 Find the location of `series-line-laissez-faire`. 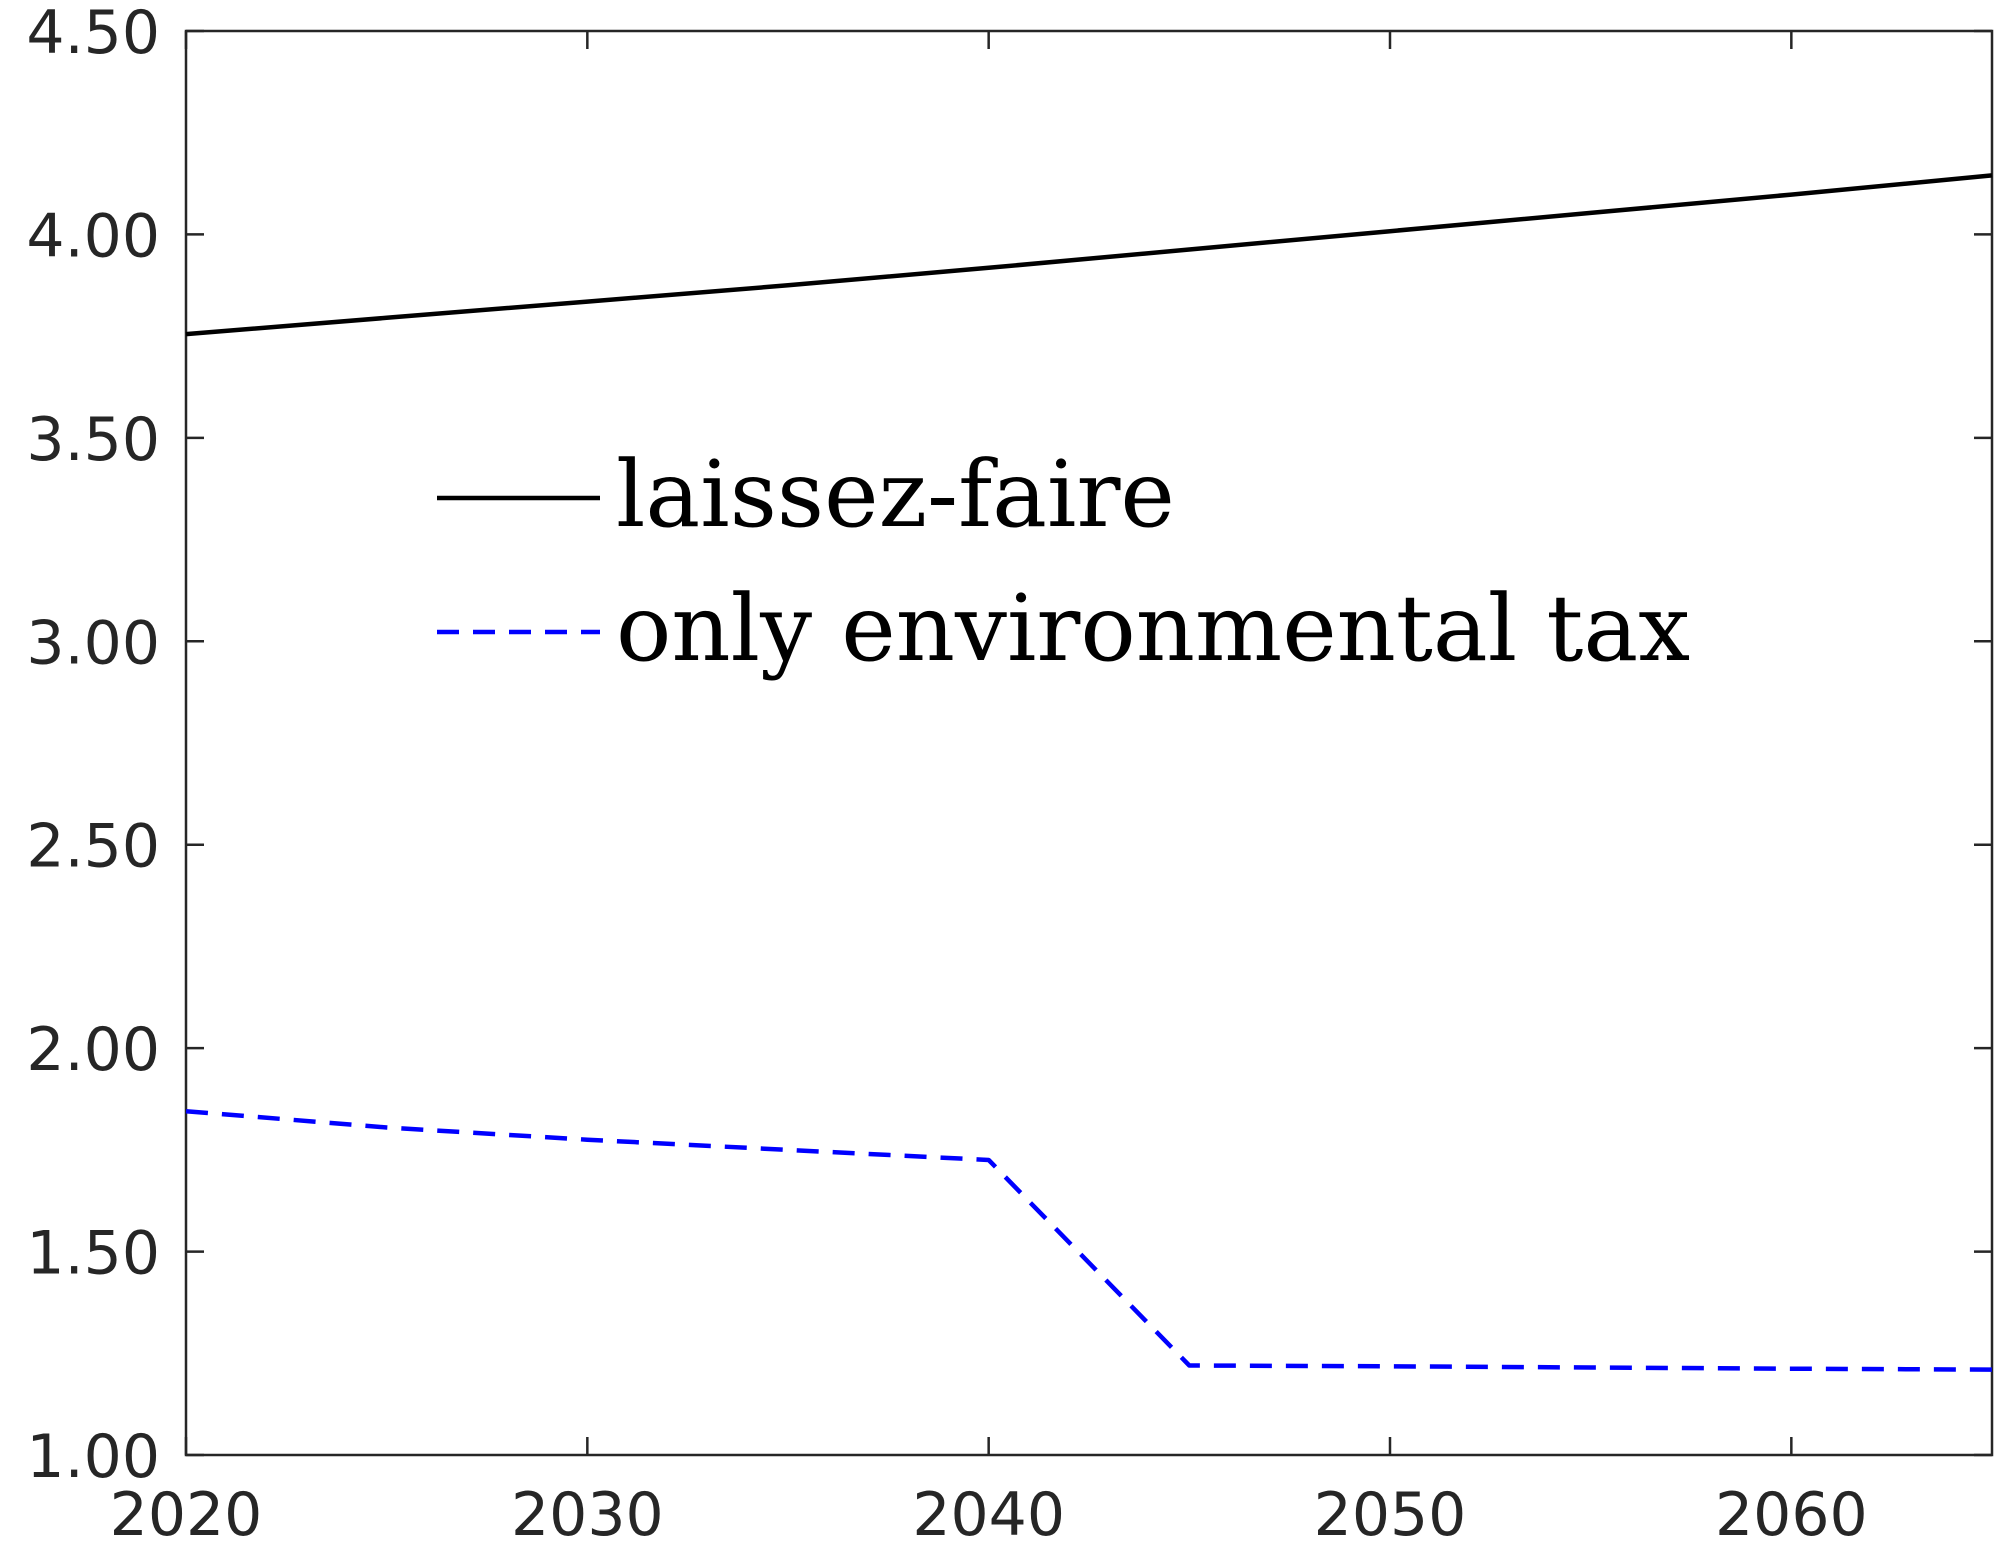

series-line-laissez-faire is located at coordinates (1089, 255).